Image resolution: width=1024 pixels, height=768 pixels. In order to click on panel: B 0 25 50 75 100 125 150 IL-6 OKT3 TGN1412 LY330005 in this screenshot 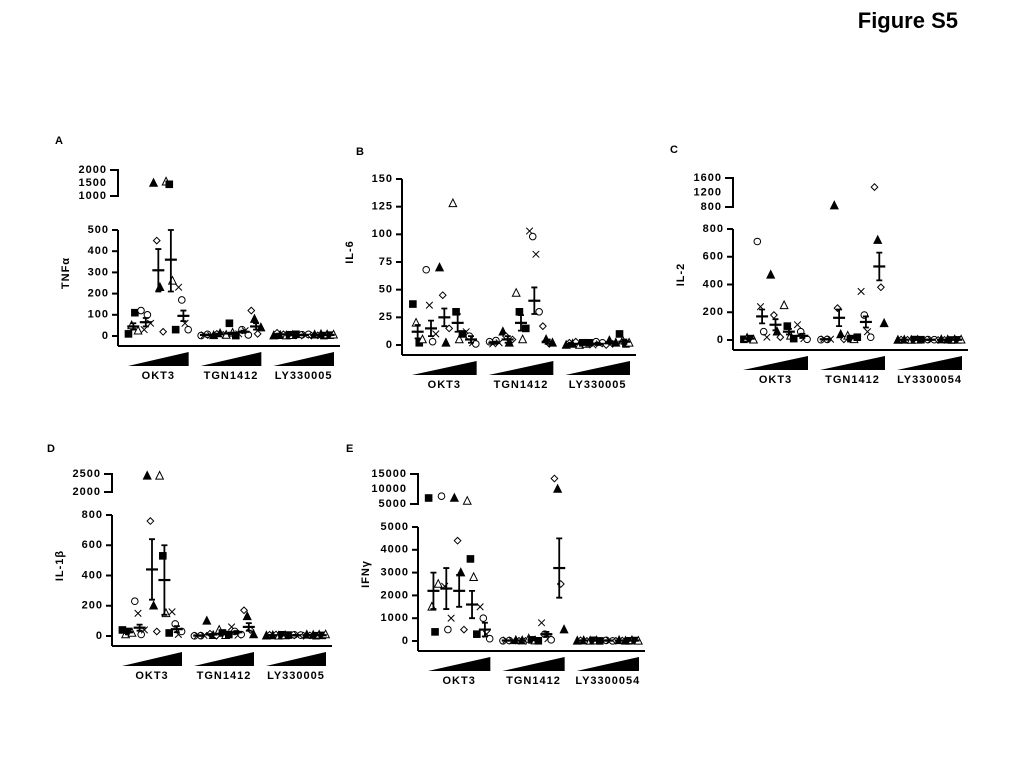, I will do `click(490, 268)`.